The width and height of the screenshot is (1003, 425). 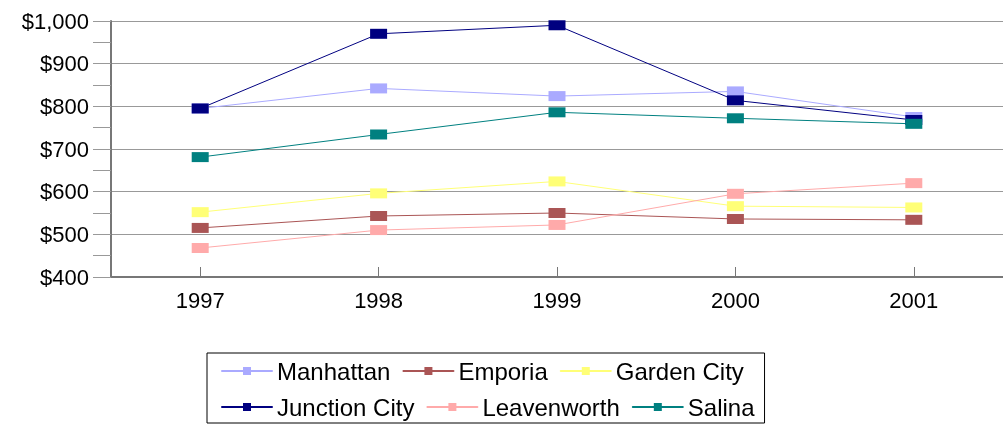 I want to click on y-tick-label: $500, so click(x=64, y=234).